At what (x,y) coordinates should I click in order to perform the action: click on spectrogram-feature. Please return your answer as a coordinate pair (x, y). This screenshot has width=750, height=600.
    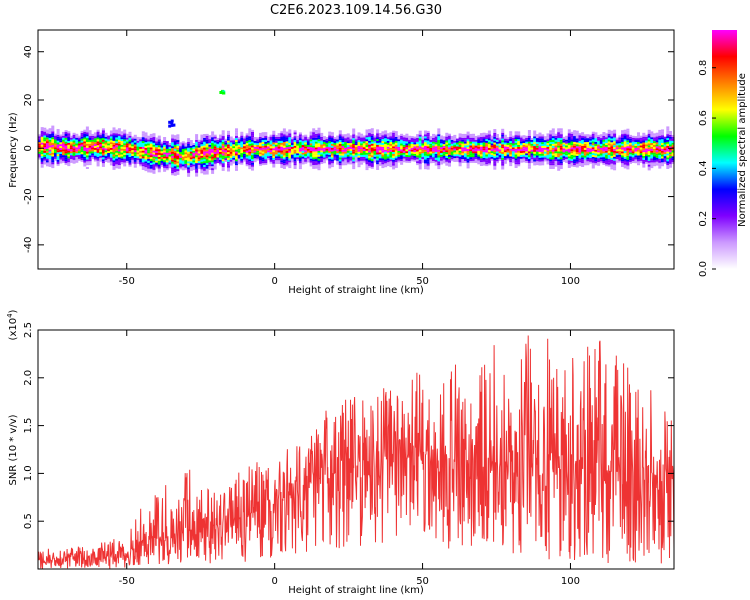
    Looking at the image, I should click on (172, 125).